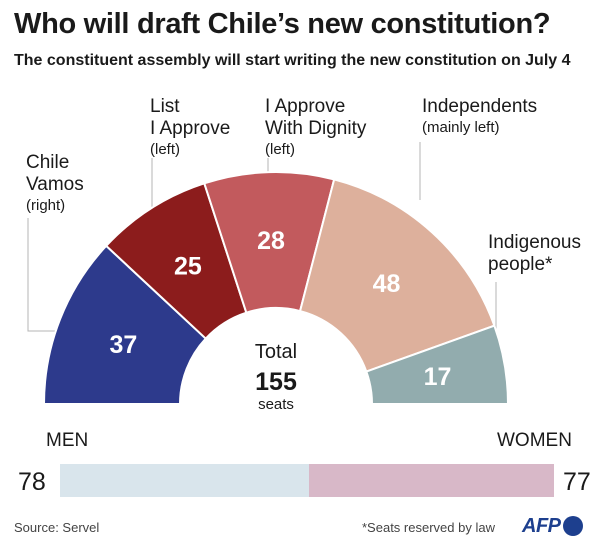 This screenshot has height=550, width=610. I want to click on label-independents-note: (mainly left), so click(461, 127).